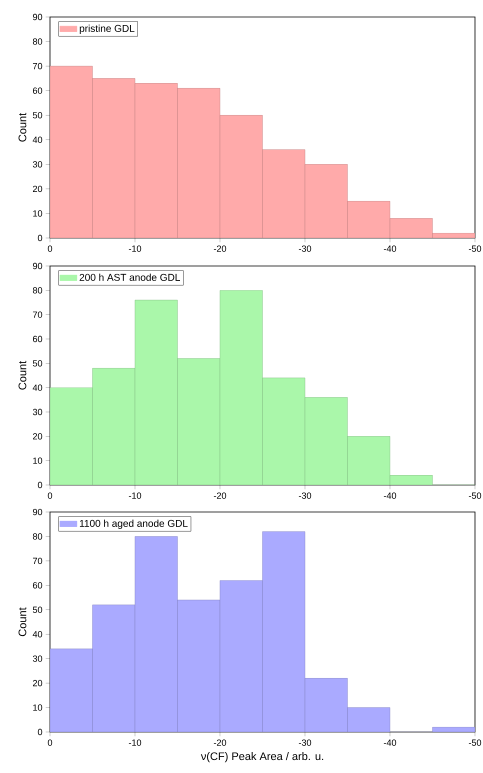 This screenshot has height=773, width=483. I want to click on legend-label: 200 h AST anode GDL, so click(130, 277).